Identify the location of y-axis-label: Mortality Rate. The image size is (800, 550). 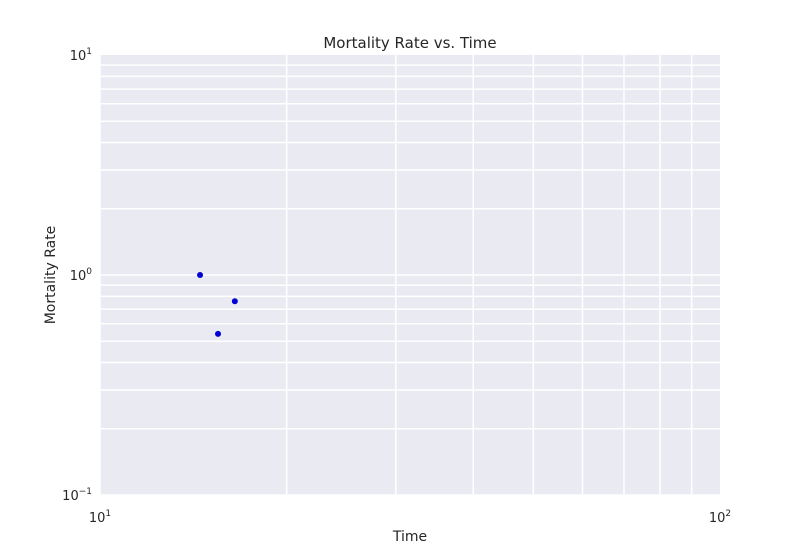
(51, 275).